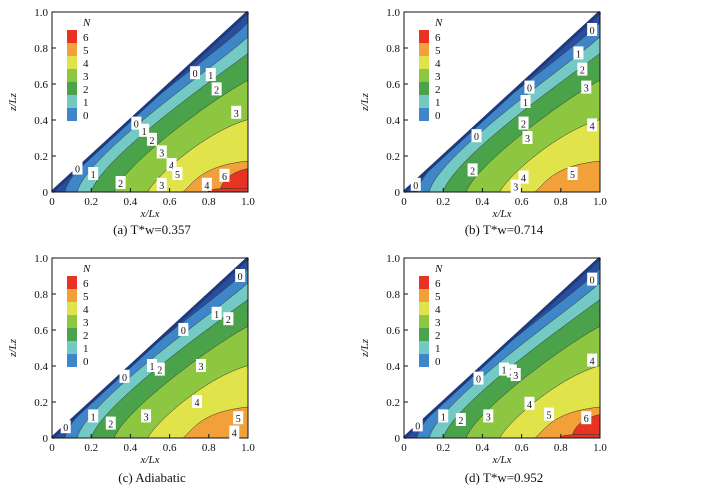  What do you see at coordinates (152, 229) in the screenshot?
I see `caption-a: (a) T*w=0.357` at bounding box center [152, 229].